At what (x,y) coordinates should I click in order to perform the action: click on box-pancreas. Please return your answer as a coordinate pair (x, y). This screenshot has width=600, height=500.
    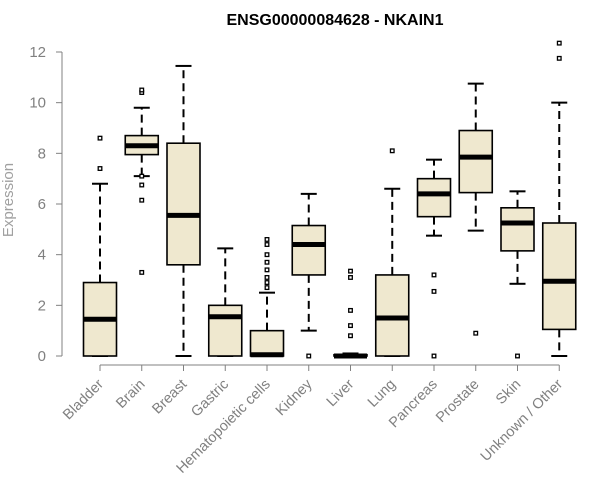
    Looking at the image, I should click on (434, 258).